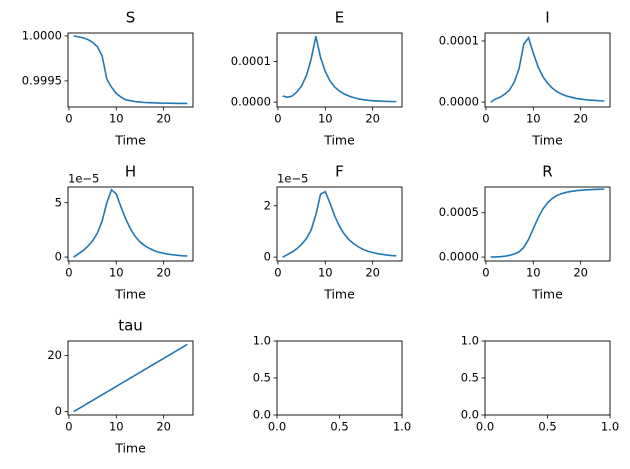 The image size is (630, 469). I want to click on axes-title: tau, so click(130, 326).